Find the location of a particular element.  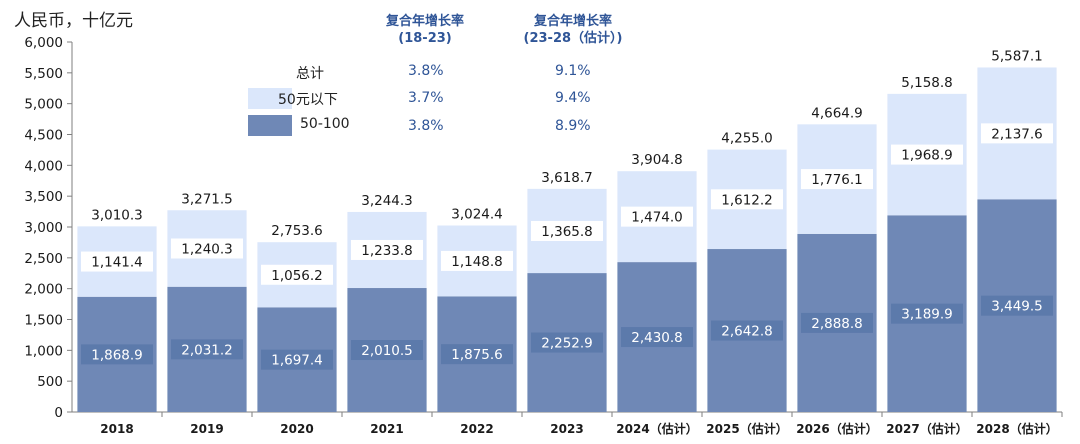

data-label-50-100: 2,252.9 is located at coordinates (567, 344).